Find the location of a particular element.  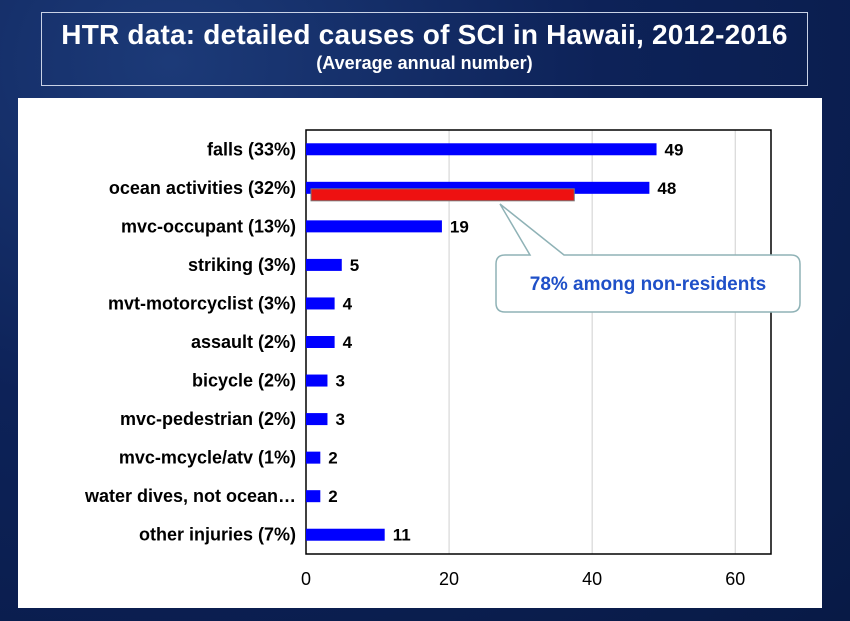

callout-text: 78% among non-residents is located at coordinates (648, 284).